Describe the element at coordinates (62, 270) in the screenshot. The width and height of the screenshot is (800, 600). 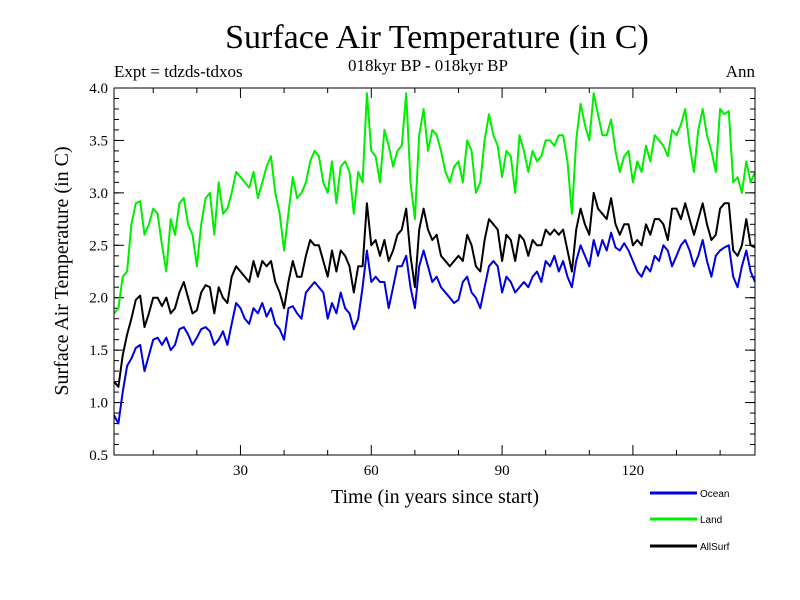
I see `y-axis-label: Surface Air Temperature (in C)` at that location.